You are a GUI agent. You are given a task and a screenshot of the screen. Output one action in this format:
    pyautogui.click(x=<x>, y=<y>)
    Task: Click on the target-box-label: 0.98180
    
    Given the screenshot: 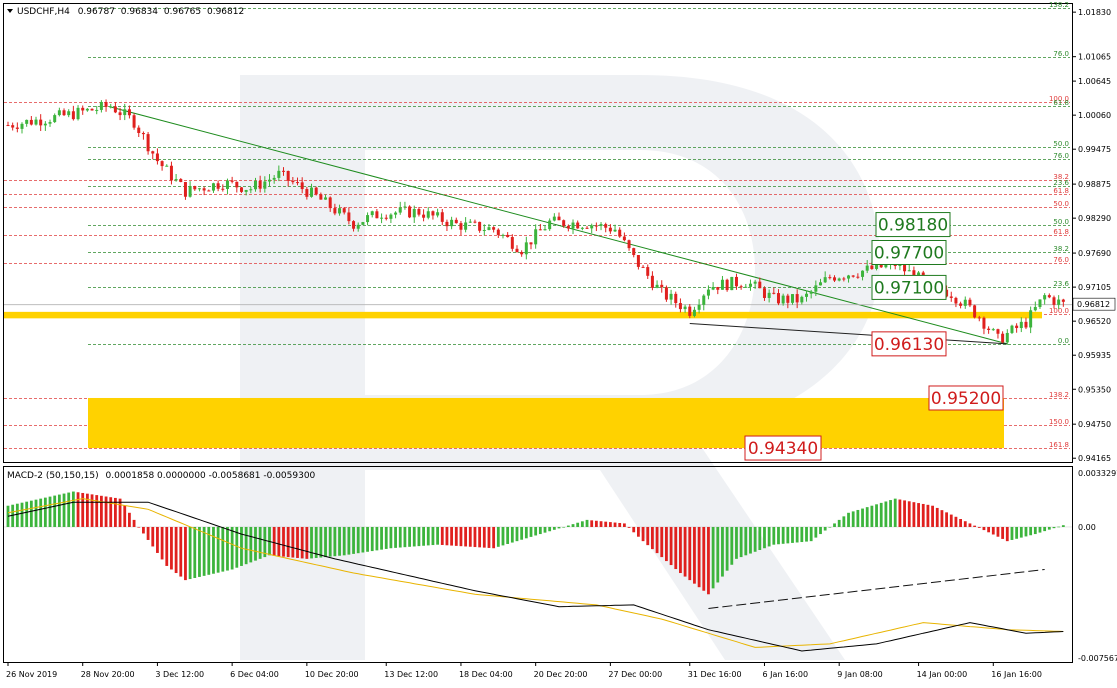 What is the action you would take?
    pyautogui.click(x=913, y=226)
    